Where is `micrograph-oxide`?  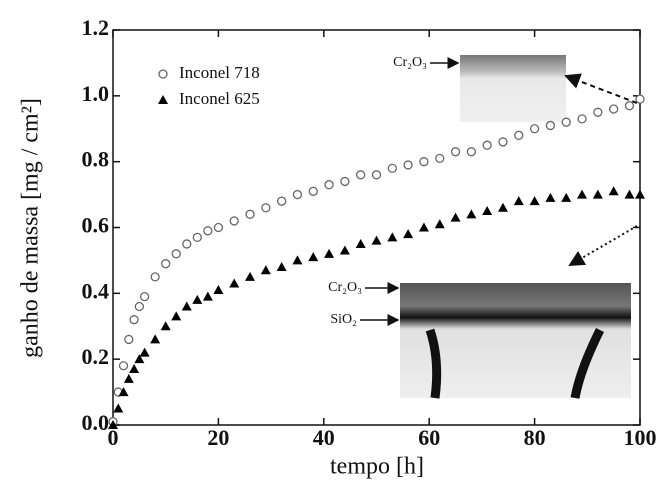
micrograph-oxide is located at coordinates (515, 363).